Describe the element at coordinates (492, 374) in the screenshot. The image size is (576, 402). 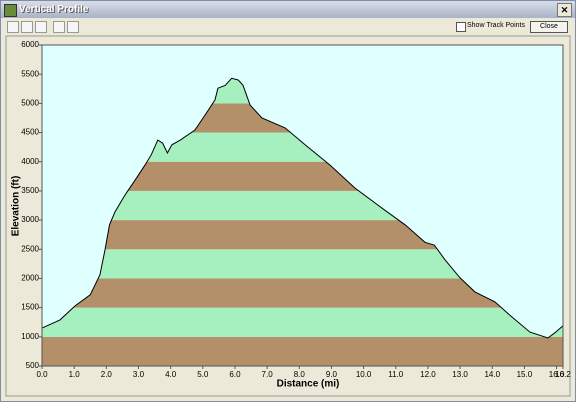
I see `x-tick-label: 14.0` at that location.